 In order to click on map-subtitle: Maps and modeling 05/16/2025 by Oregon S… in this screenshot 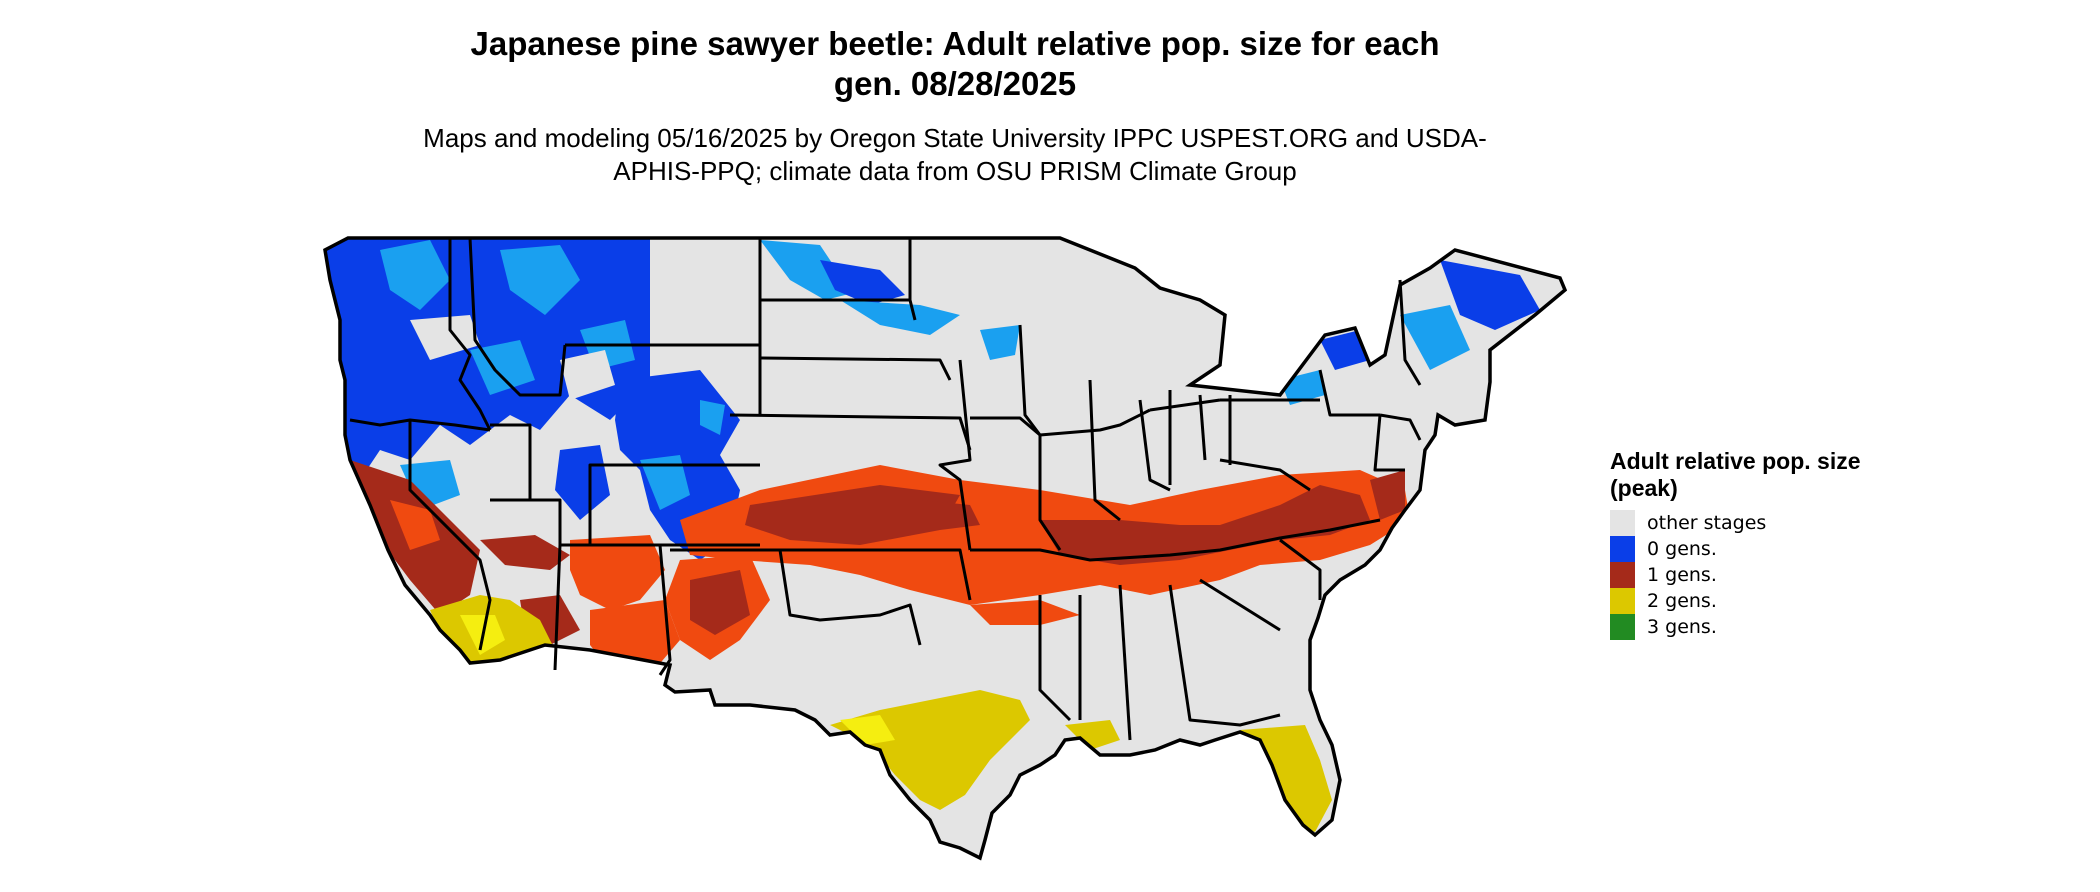, I will do `click(955, 154)`.